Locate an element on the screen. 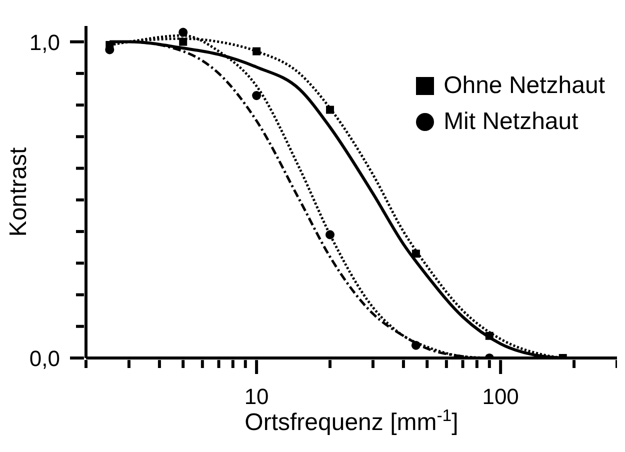  y-axis-title: Kontrast is located at coordinates (18, 191).